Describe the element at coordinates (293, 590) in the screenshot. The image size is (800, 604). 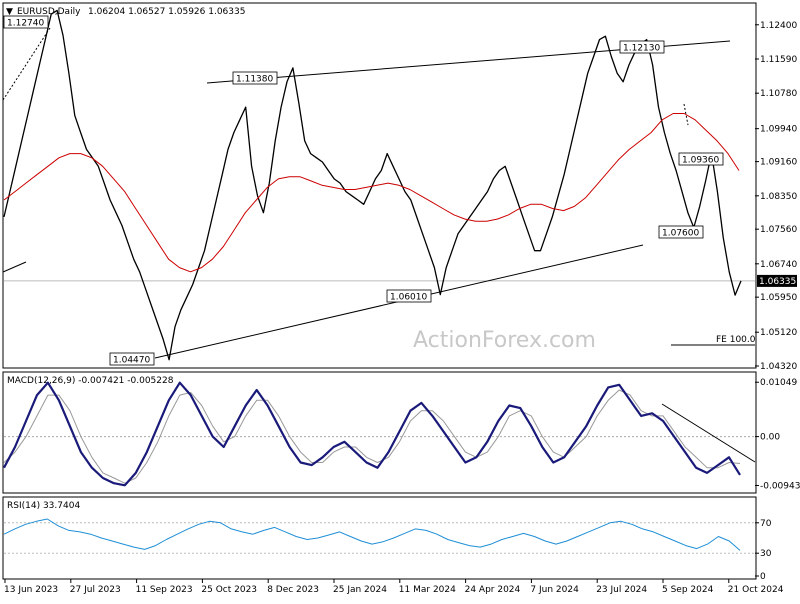
I see `x-axis-label: 8 Dec 2023` at that location.